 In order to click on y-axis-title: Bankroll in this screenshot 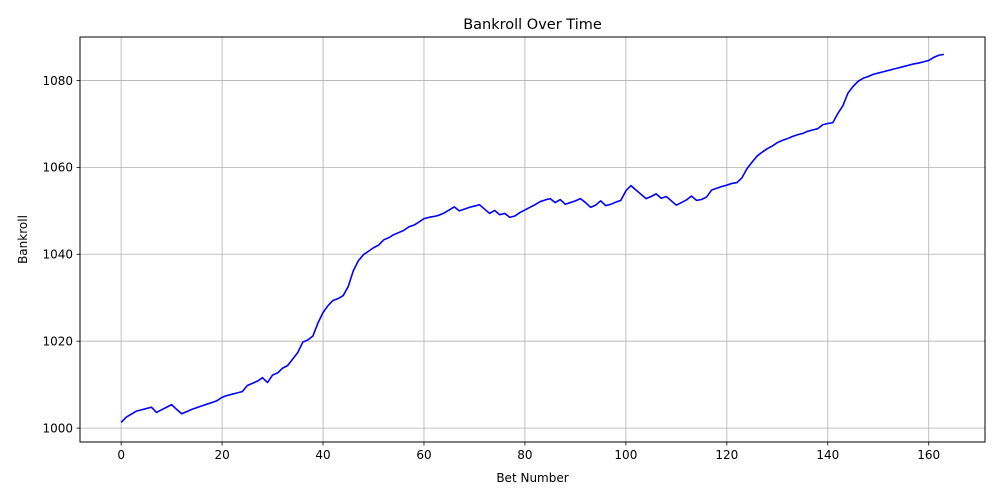, I will do `click(23, 239)`.